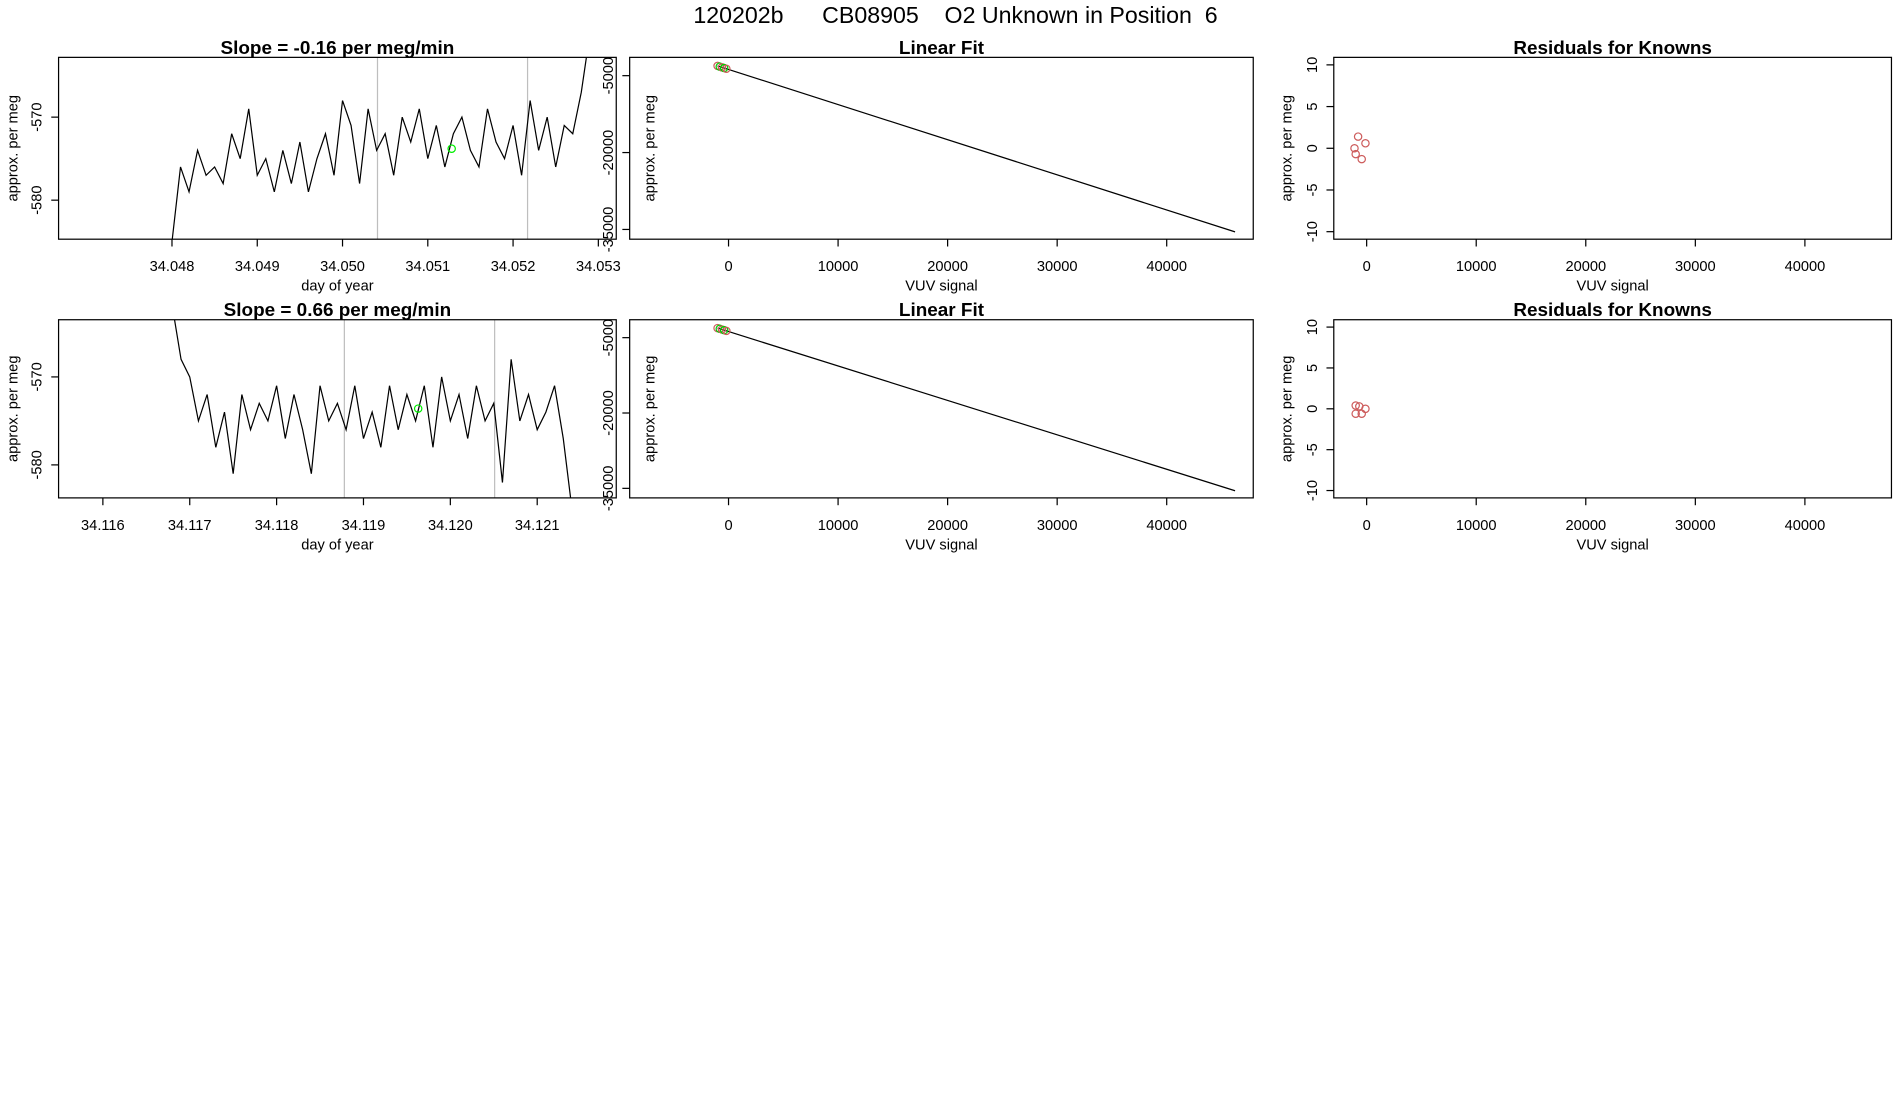 Image resolution: width=1900 pixels, height=1100 pixels. I want to click on x-tick-label: 34.051, so click(427, 267).